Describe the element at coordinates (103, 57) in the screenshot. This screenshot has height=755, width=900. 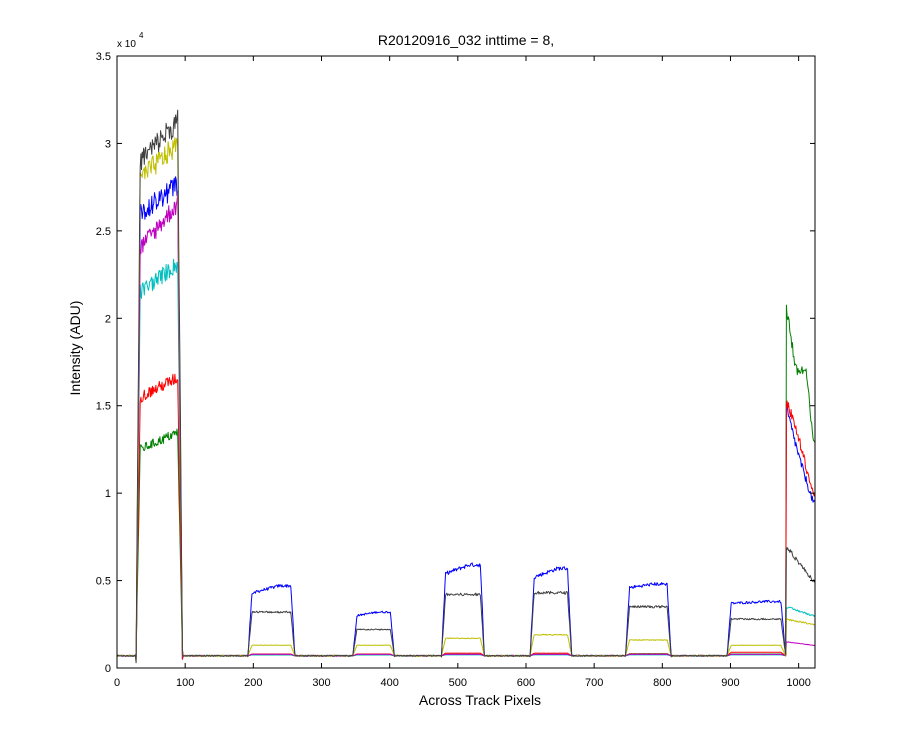
I see `y-tick-label: 3.5` at that location.